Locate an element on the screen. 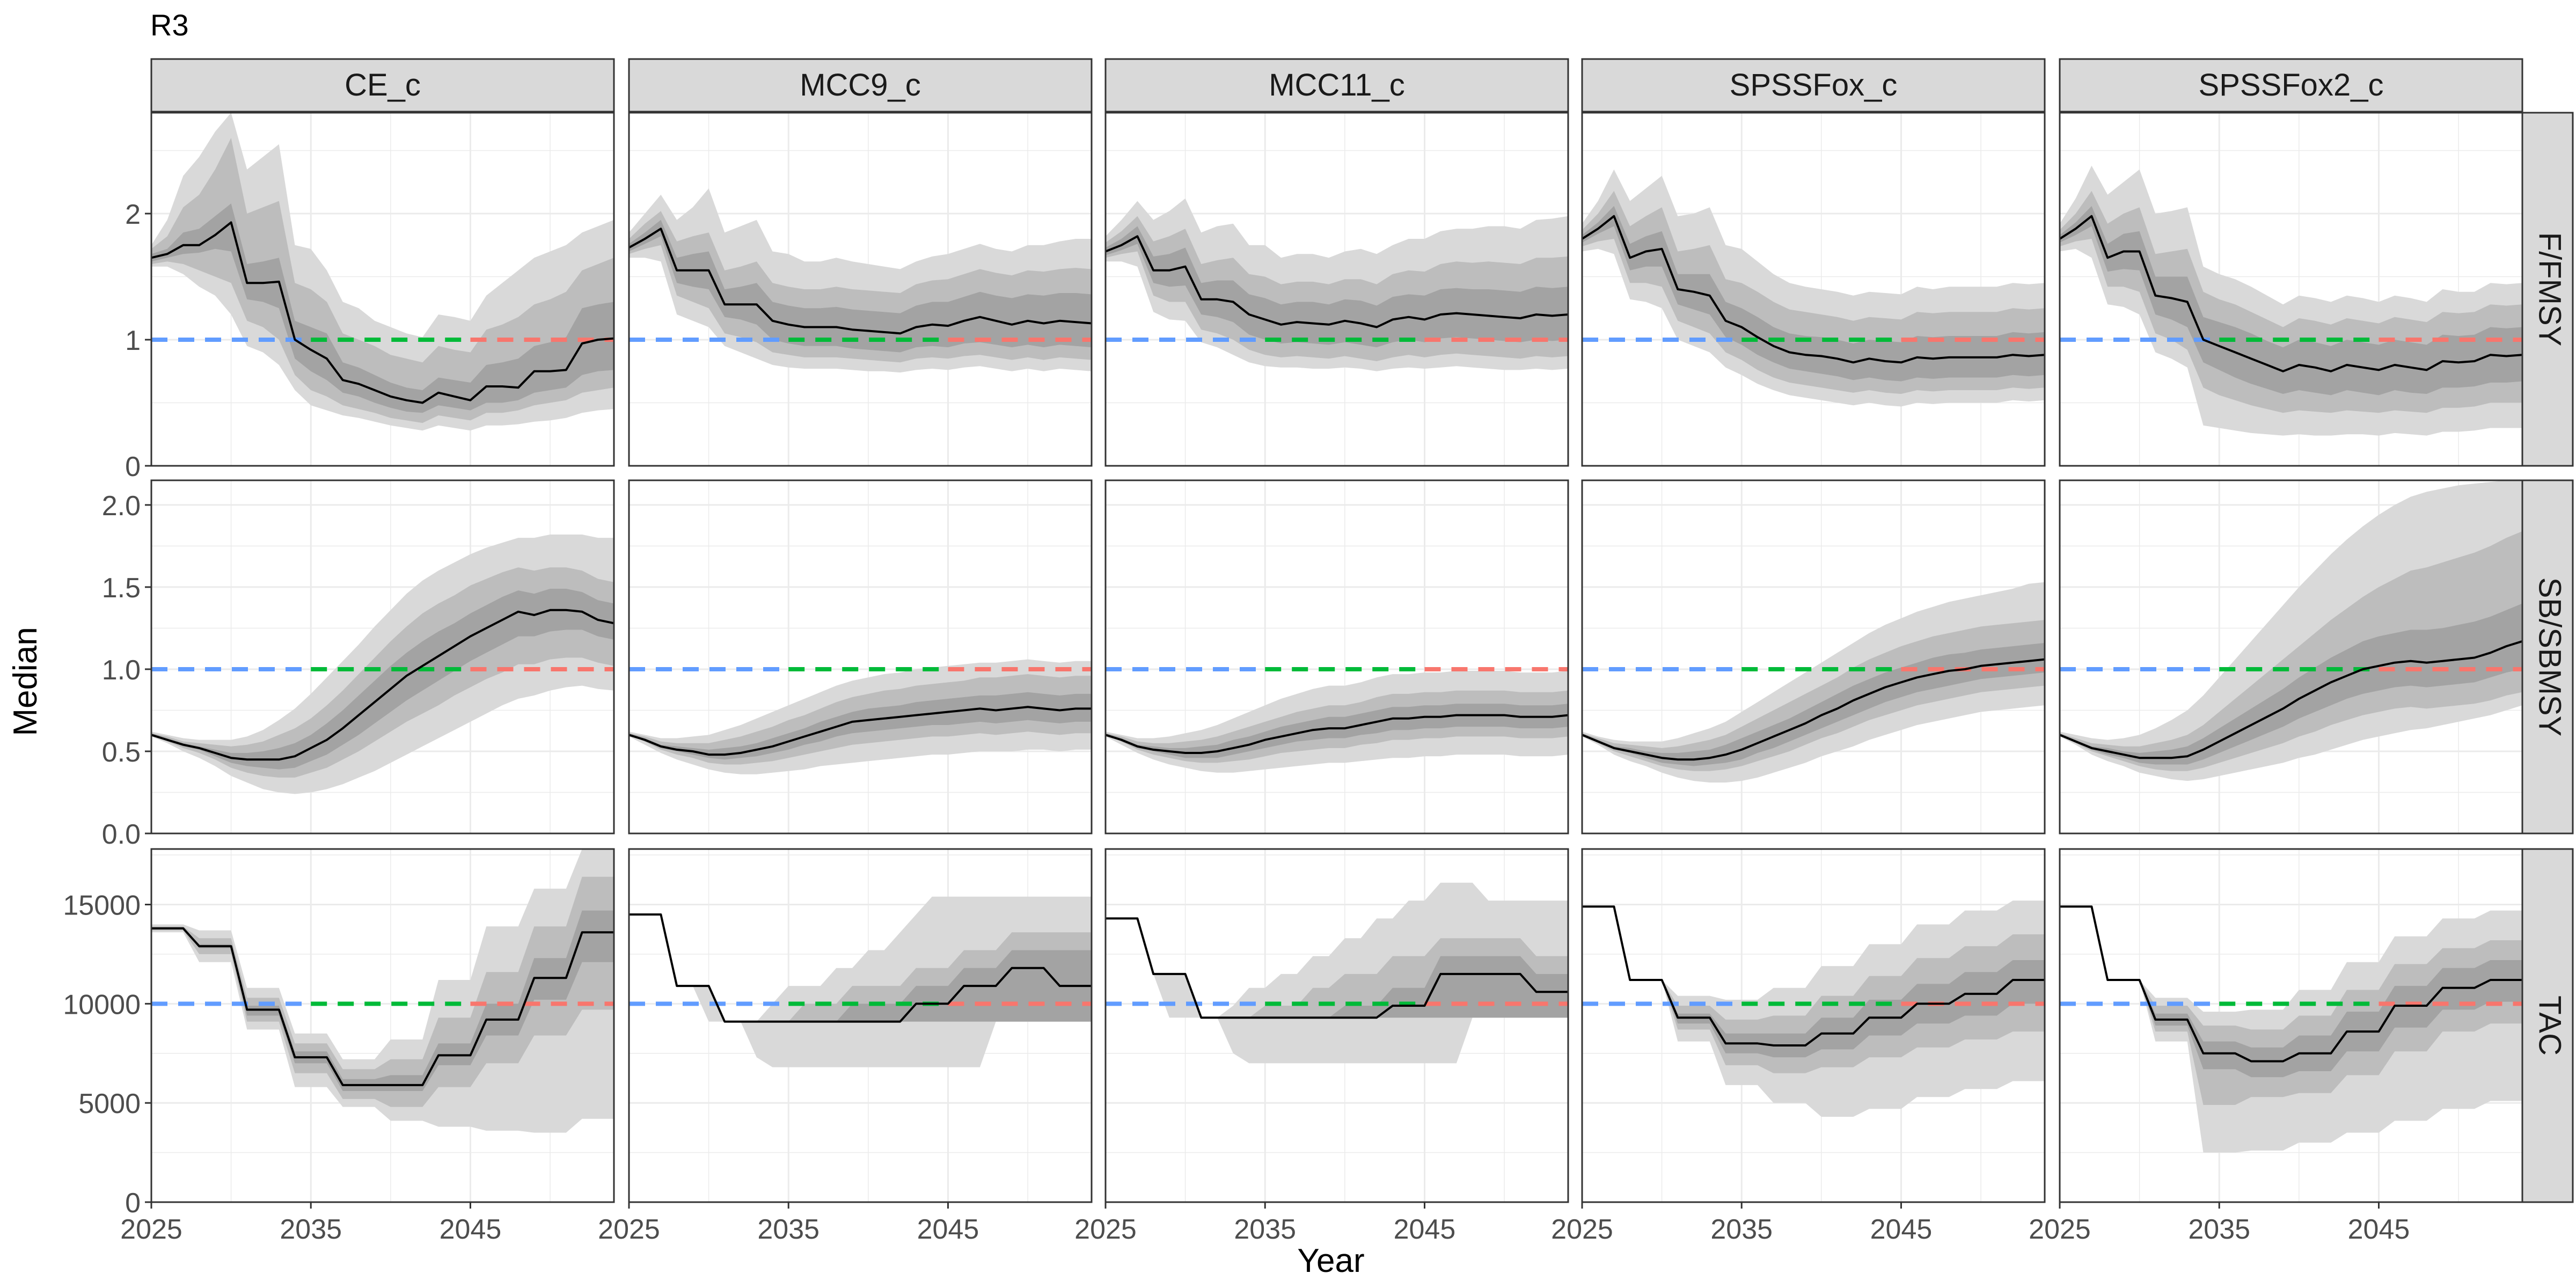 Image resolution: width=2576 pixels, height=1288 pixels. y-tick-label: 2 is located at coordinates (133, 214).